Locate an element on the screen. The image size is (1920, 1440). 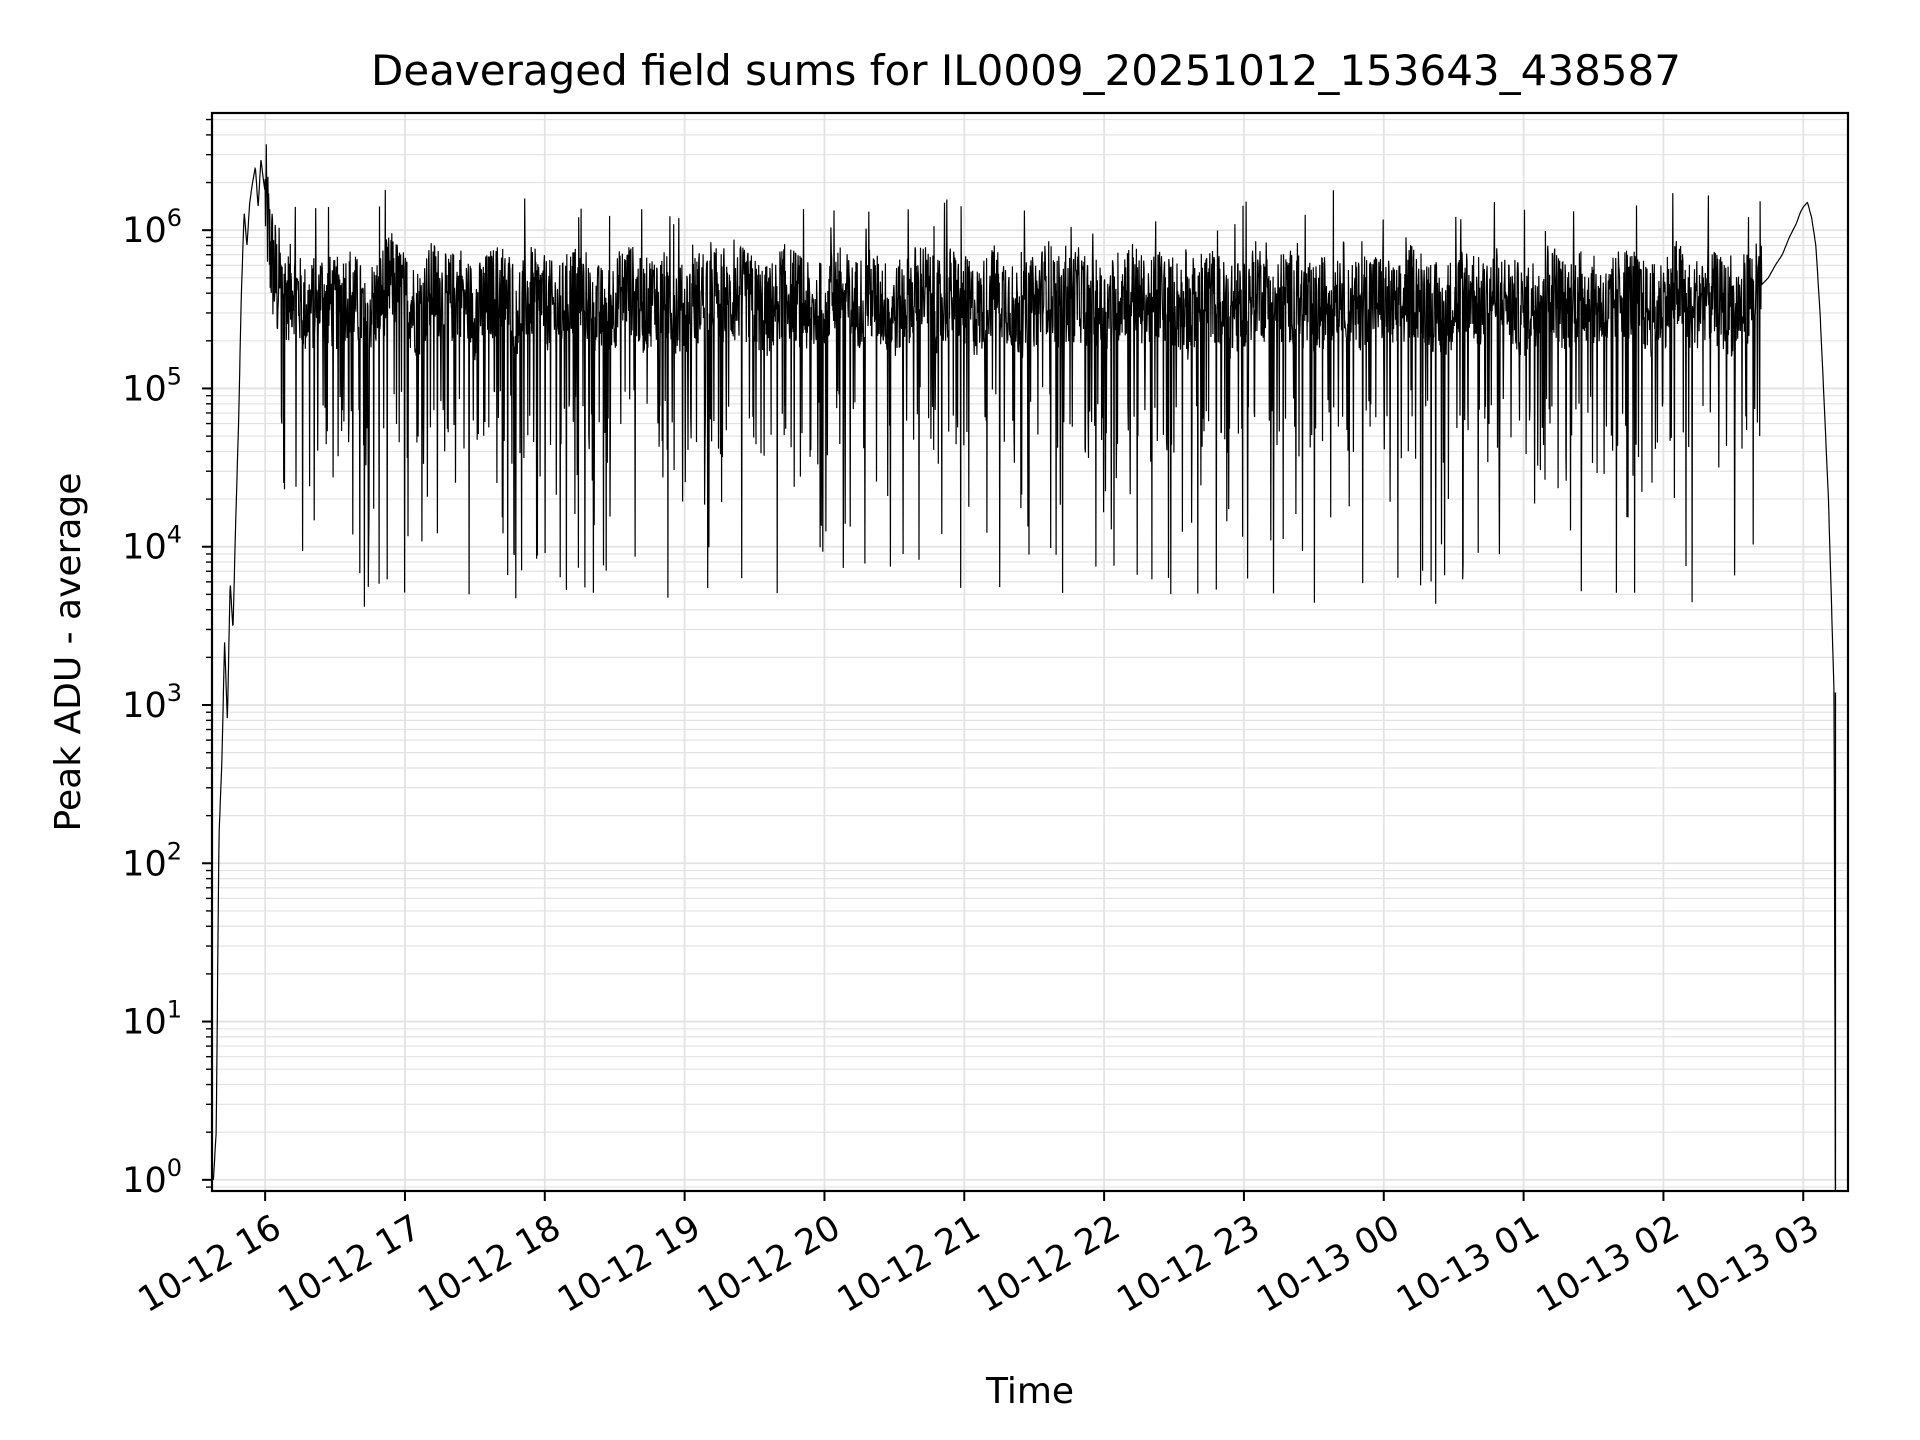
y-tick-label: 10⁵ is located at coordinates (152, 385).